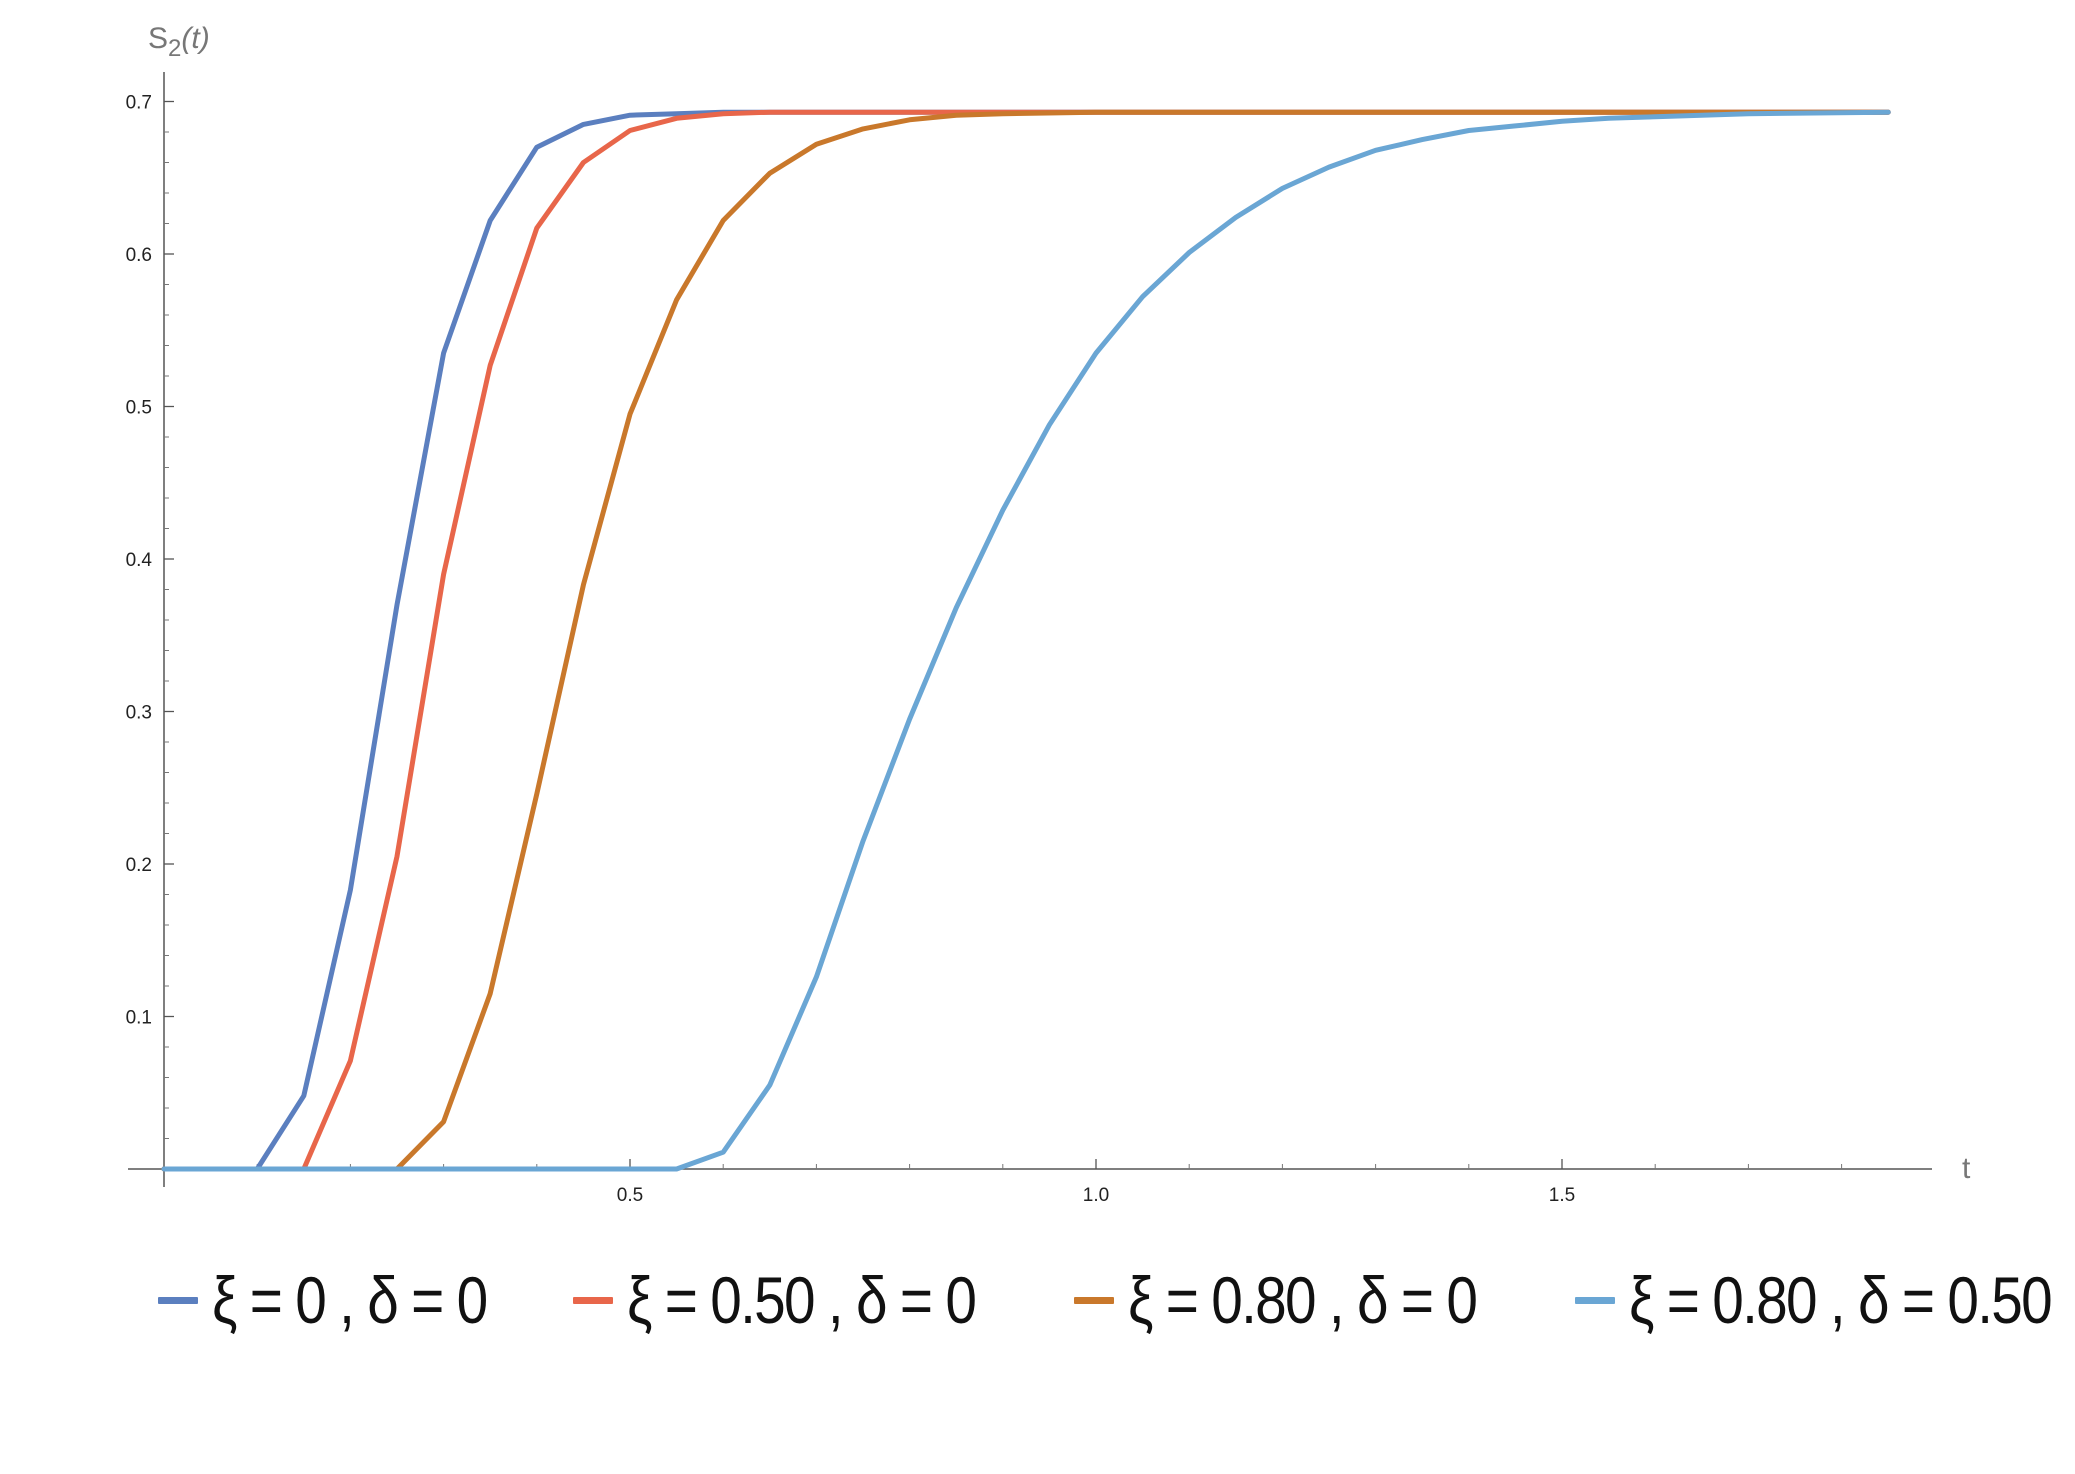 The height and width of the screenshot is (1474, 2075). I want to click on legend-label: ξ = 0.80 , δ = 0, so click(1303, 1300).